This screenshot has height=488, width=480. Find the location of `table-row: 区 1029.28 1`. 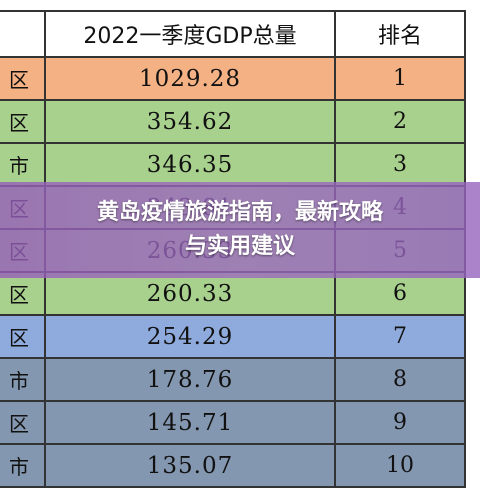

table-row: 区 1029.28 1 is located at coordinates (233, 78).